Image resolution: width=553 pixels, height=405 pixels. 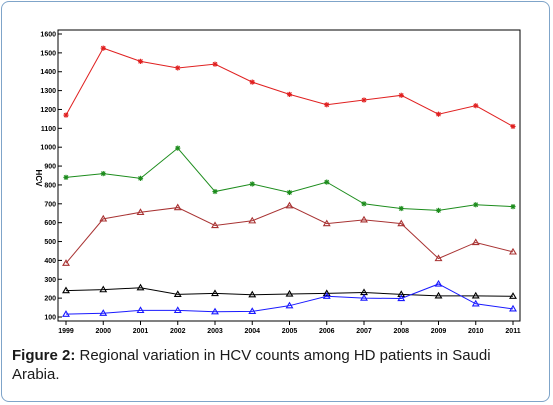 I want to click on y-tick-label: 1200, so click(x=48, y=110).